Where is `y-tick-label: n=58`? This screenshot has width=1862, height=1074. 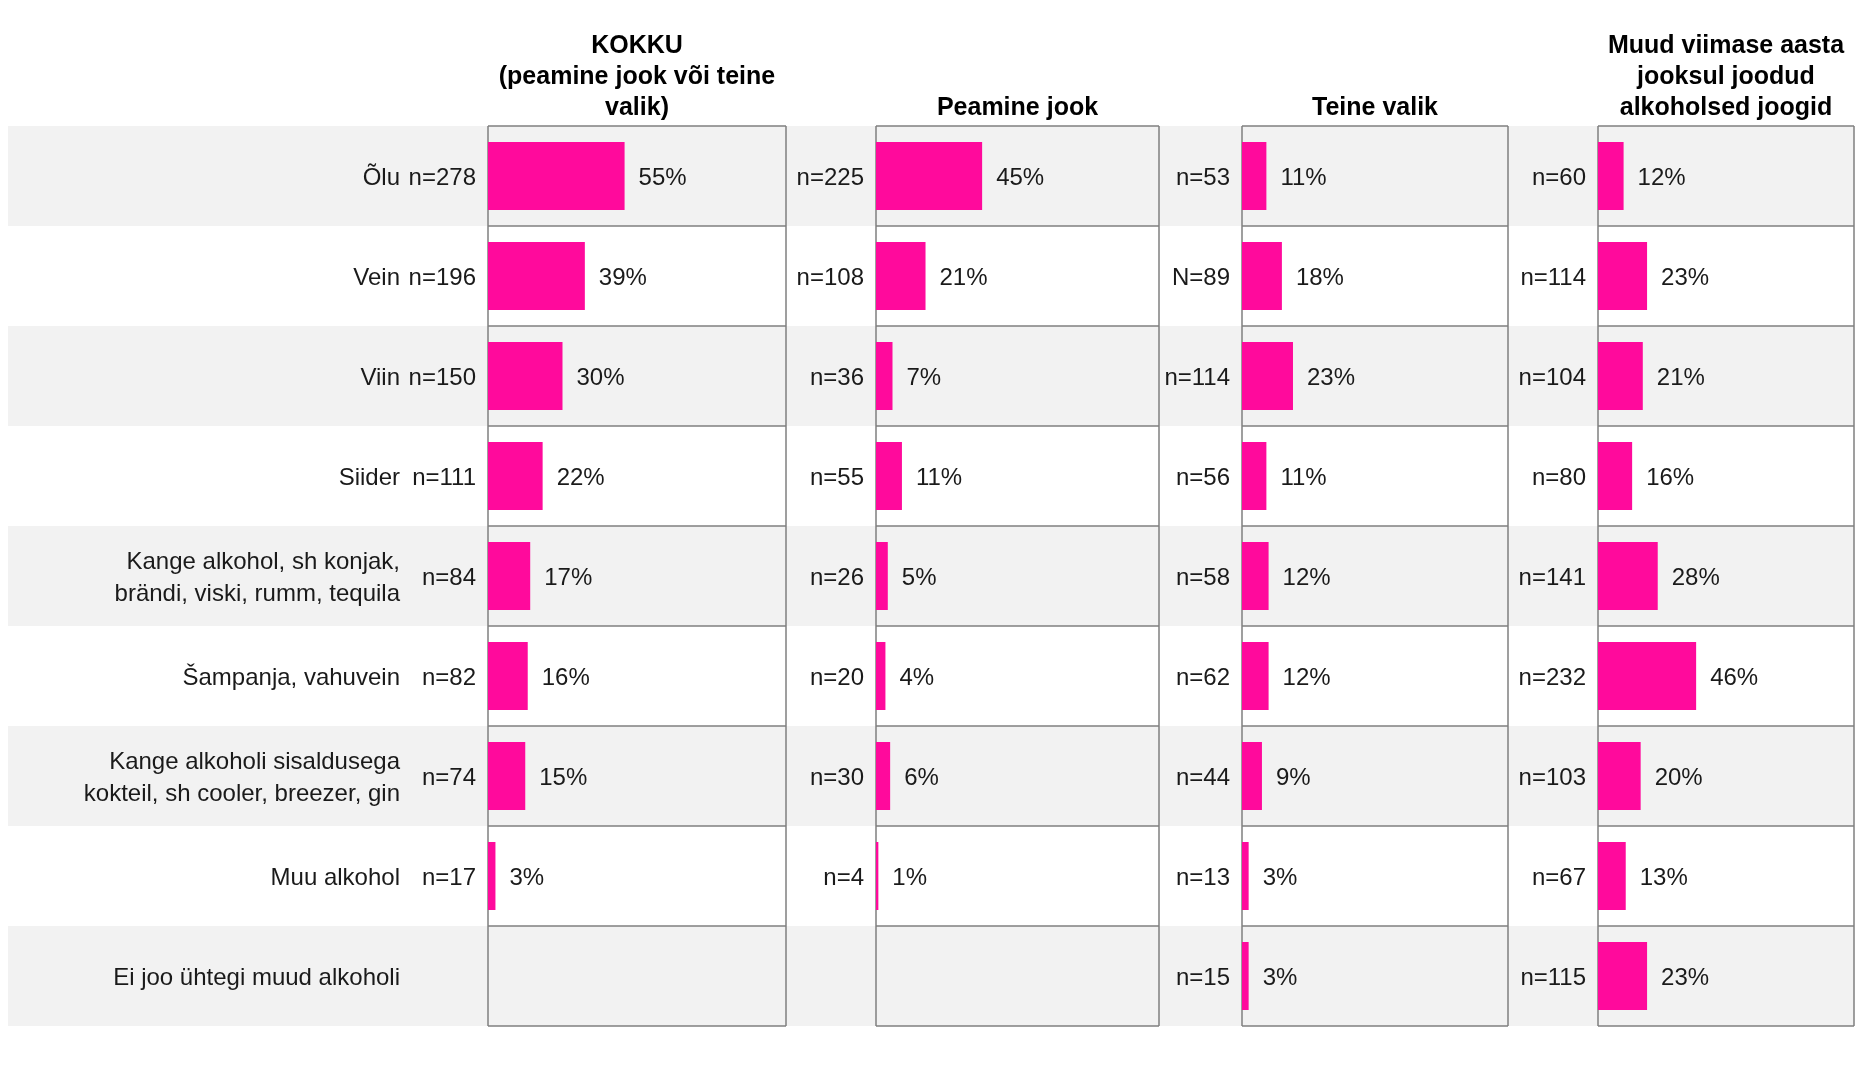 y-tick-label: n=58 is located at coordinates (1202, 576).